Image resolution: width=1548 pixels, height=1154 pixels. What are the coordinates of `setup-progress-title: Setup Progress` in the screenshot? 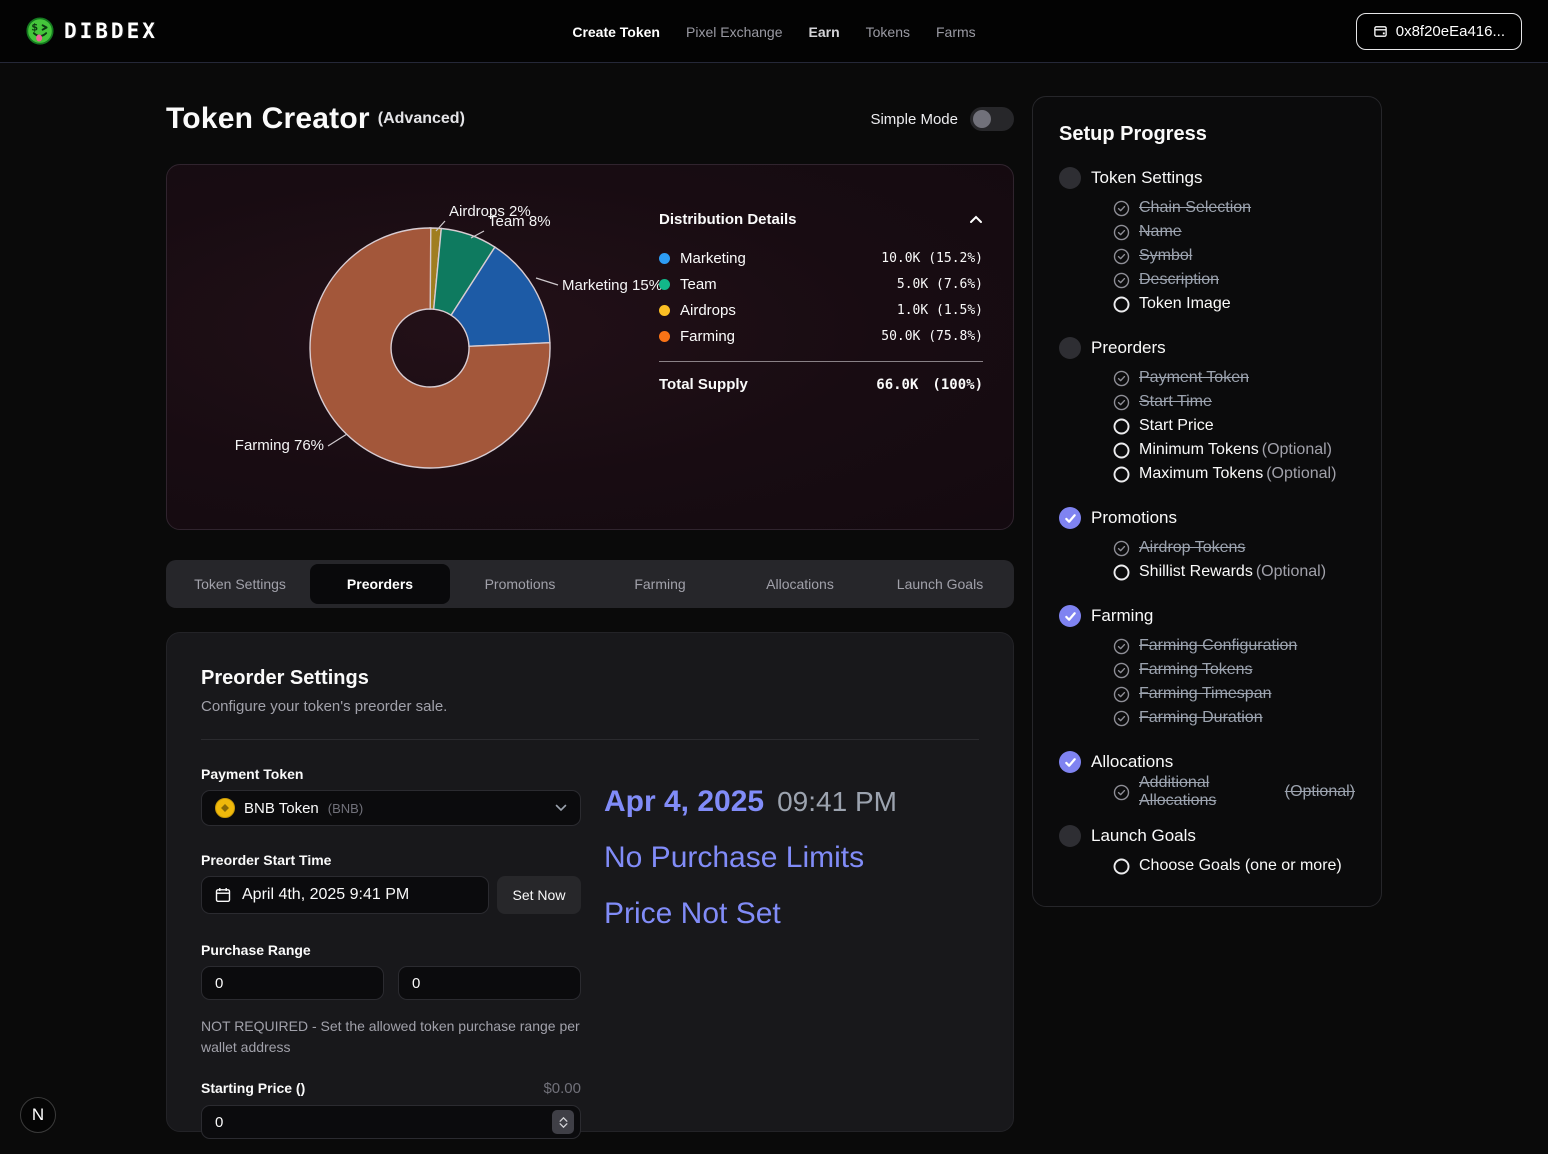 It's located at (1133, 134).